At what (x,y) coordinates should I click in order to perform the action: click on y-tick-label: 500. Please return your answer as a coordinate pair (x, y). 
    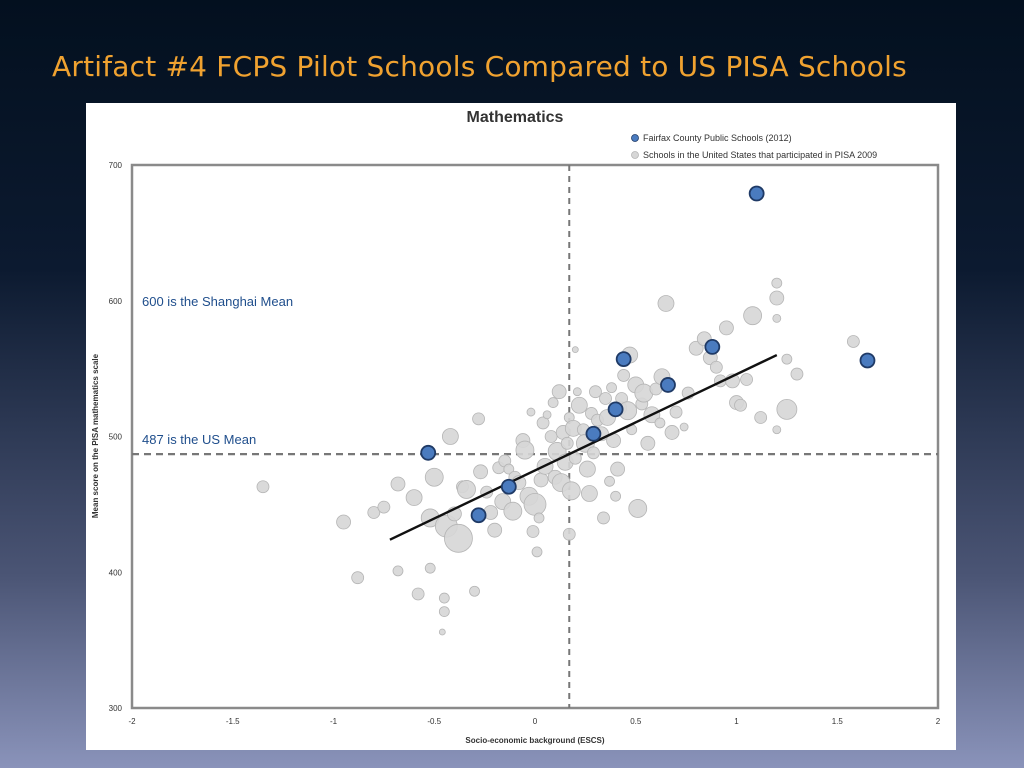
    Looking at the image, I should click on (116, 437).